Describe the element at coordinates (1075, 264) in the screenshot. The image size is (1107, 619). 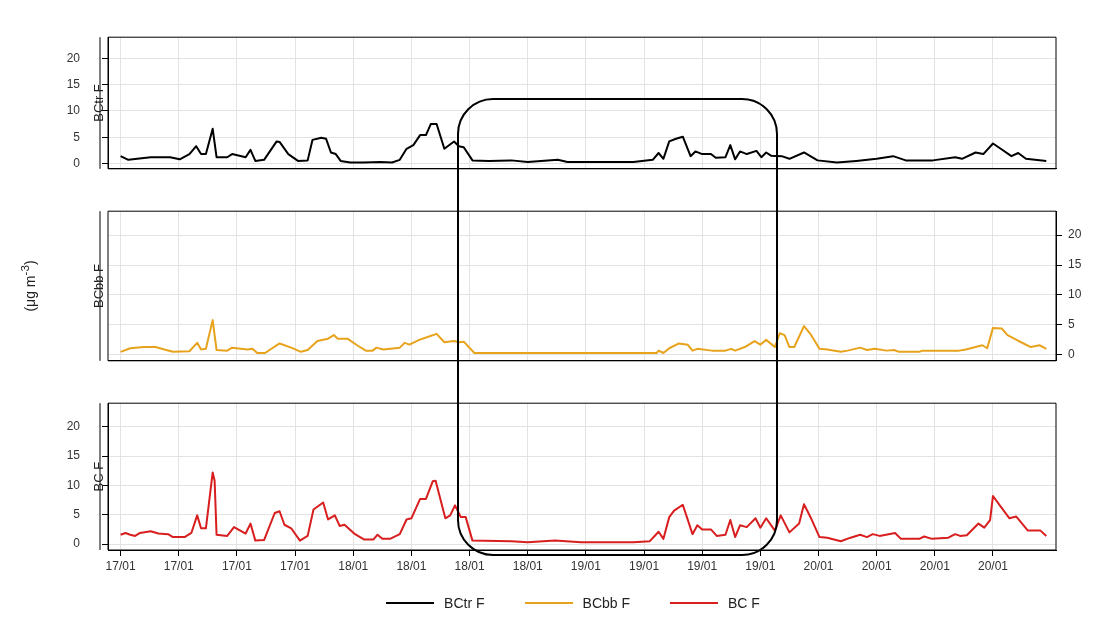
I see `y2-tick-label: 15` at that location.